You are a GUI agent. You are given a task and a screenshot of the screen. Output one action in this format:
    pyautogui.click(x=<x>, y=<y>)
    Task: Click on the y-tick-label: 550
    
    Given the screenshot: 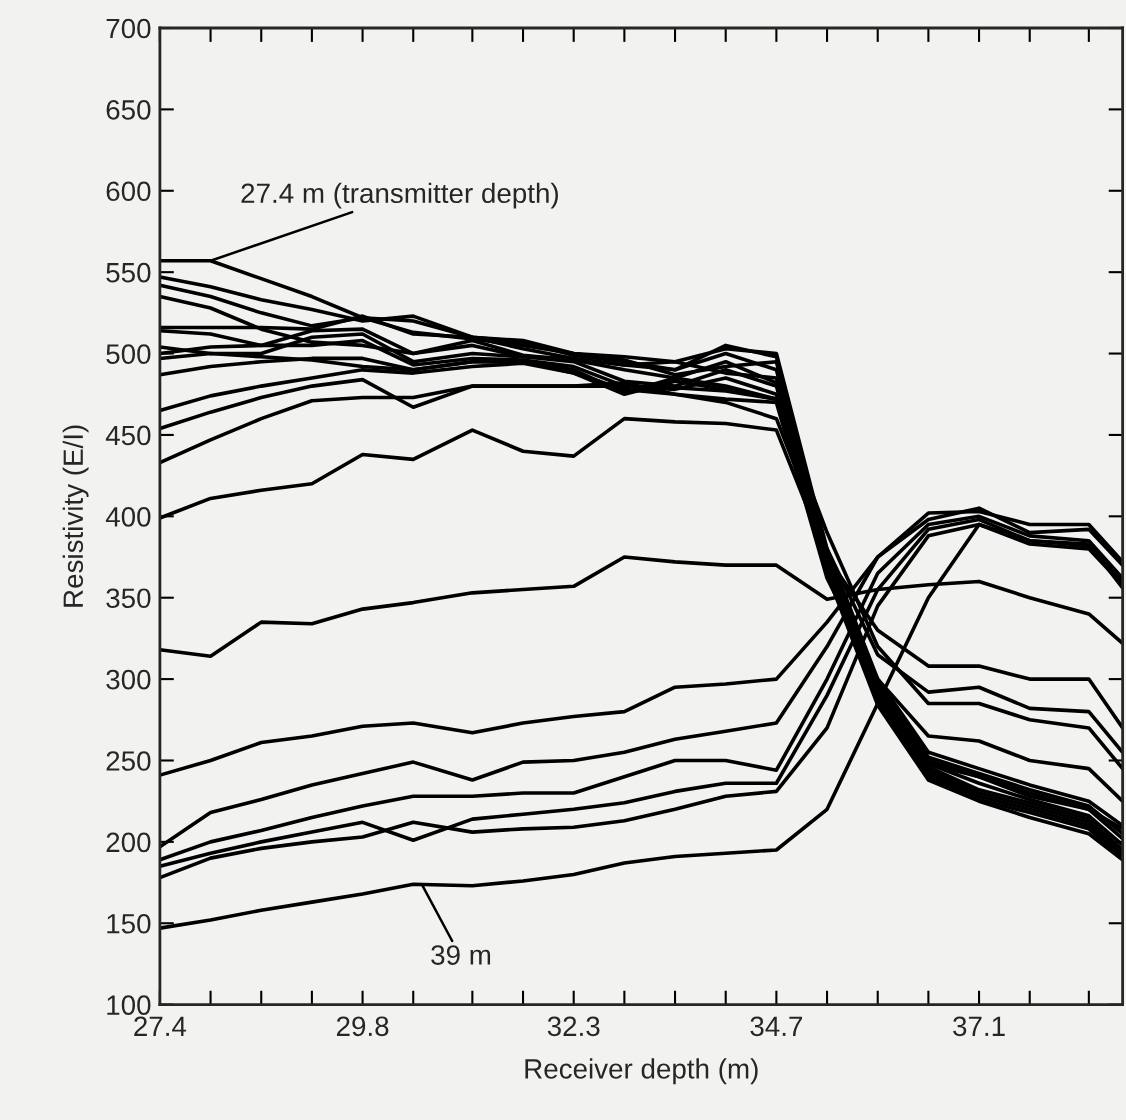 What is the action you would take?
    pyautogui.click(x=128, y=272)
    